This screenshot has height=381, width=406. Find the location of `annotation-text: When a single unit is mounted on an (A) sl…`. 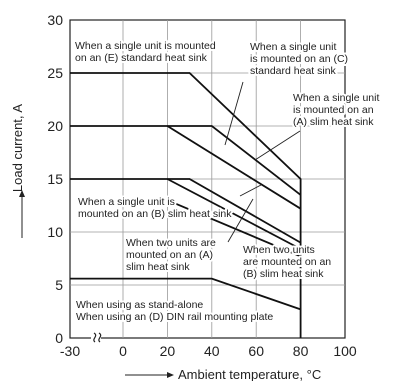

annotation-text: When a single unit is mounted on an (A) sl… is located at coordinates (336, 110).